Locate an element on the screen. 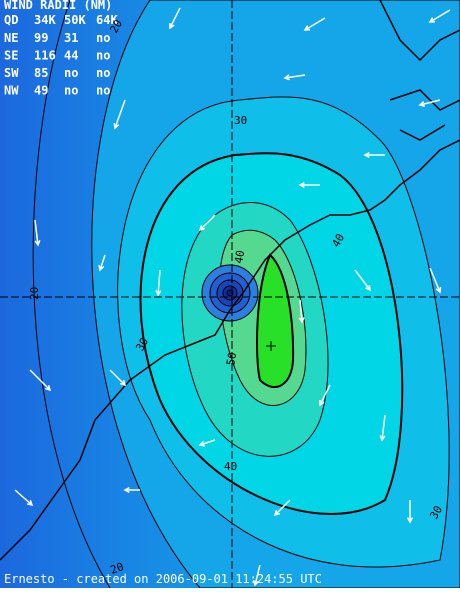 The width and height of the screenshot is (460, 592). table-title: WIND RADII (NM) is located at coordinates (58, 6).